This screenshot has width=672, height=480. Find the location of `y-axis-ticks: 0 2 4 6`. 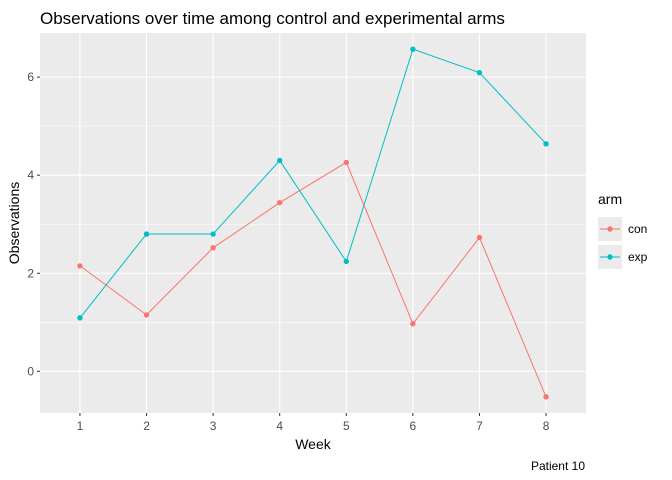

y-axis-ticks: 0 2 4 6 is located at coordinates (33, 224).